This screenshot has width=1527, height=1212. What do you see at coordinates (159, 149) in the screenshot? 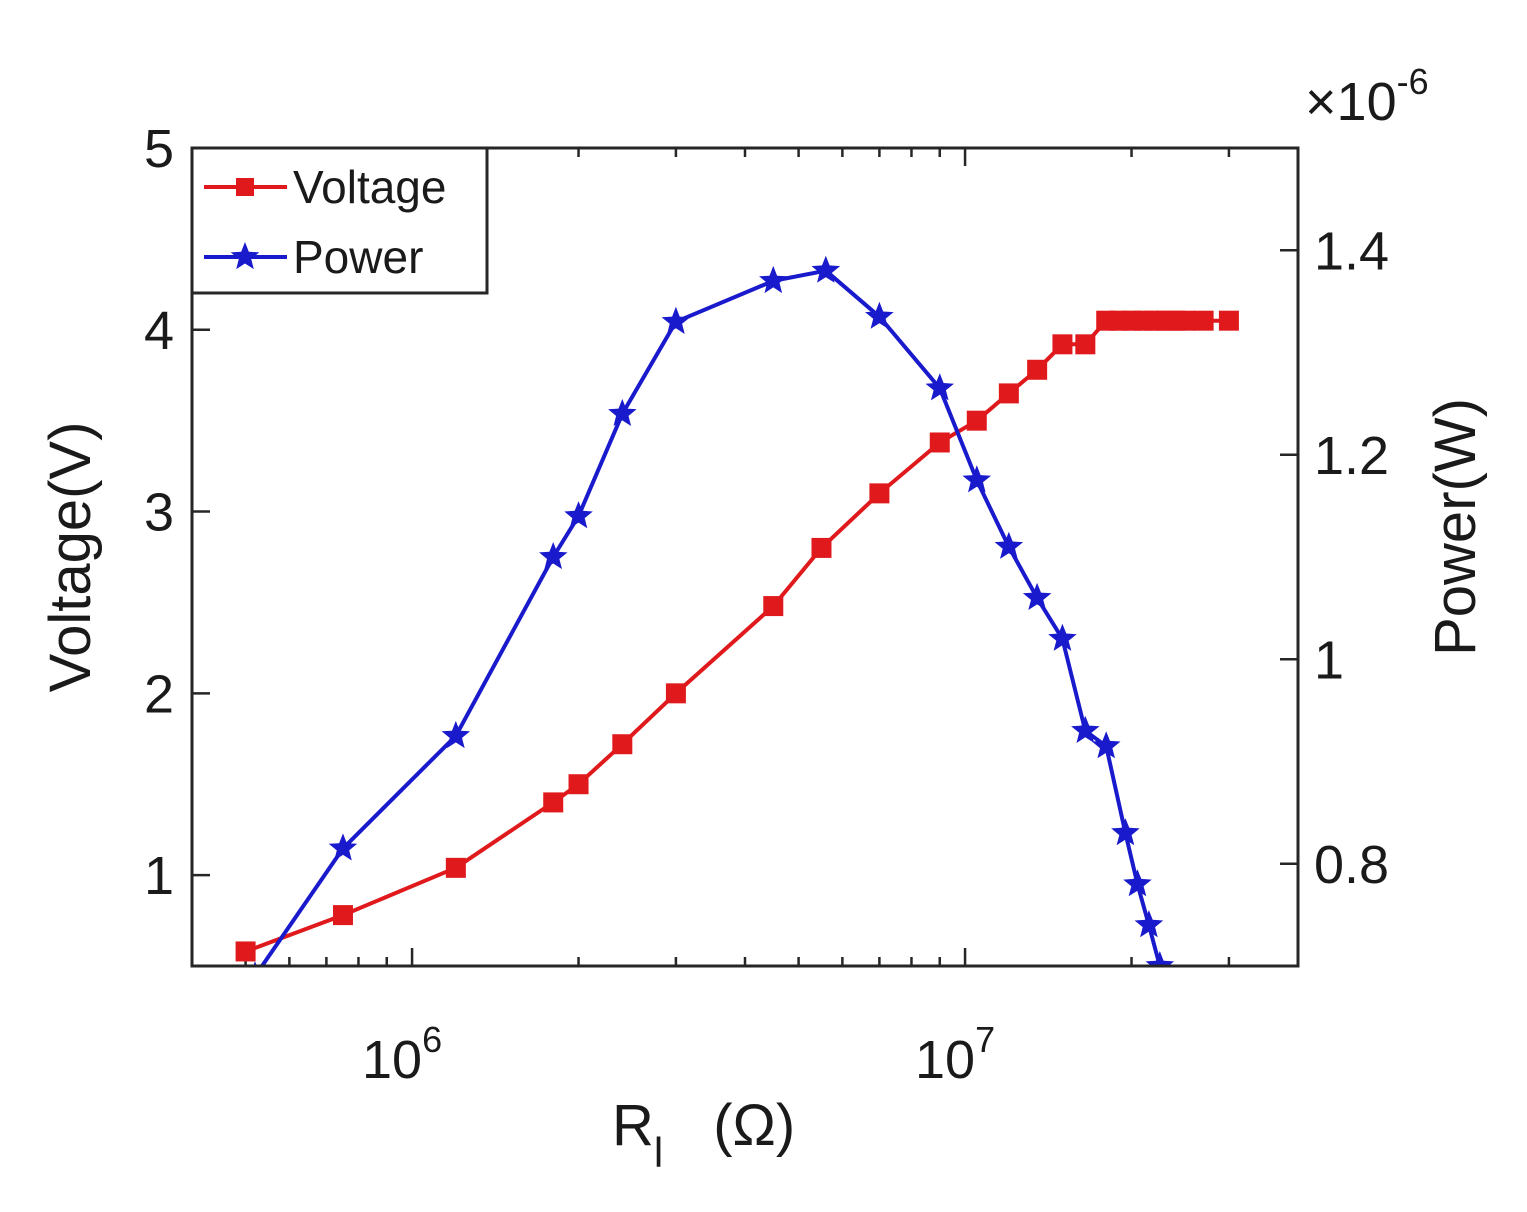
I see `y-left-tick-label: 5` at bounding box center [159, 149].